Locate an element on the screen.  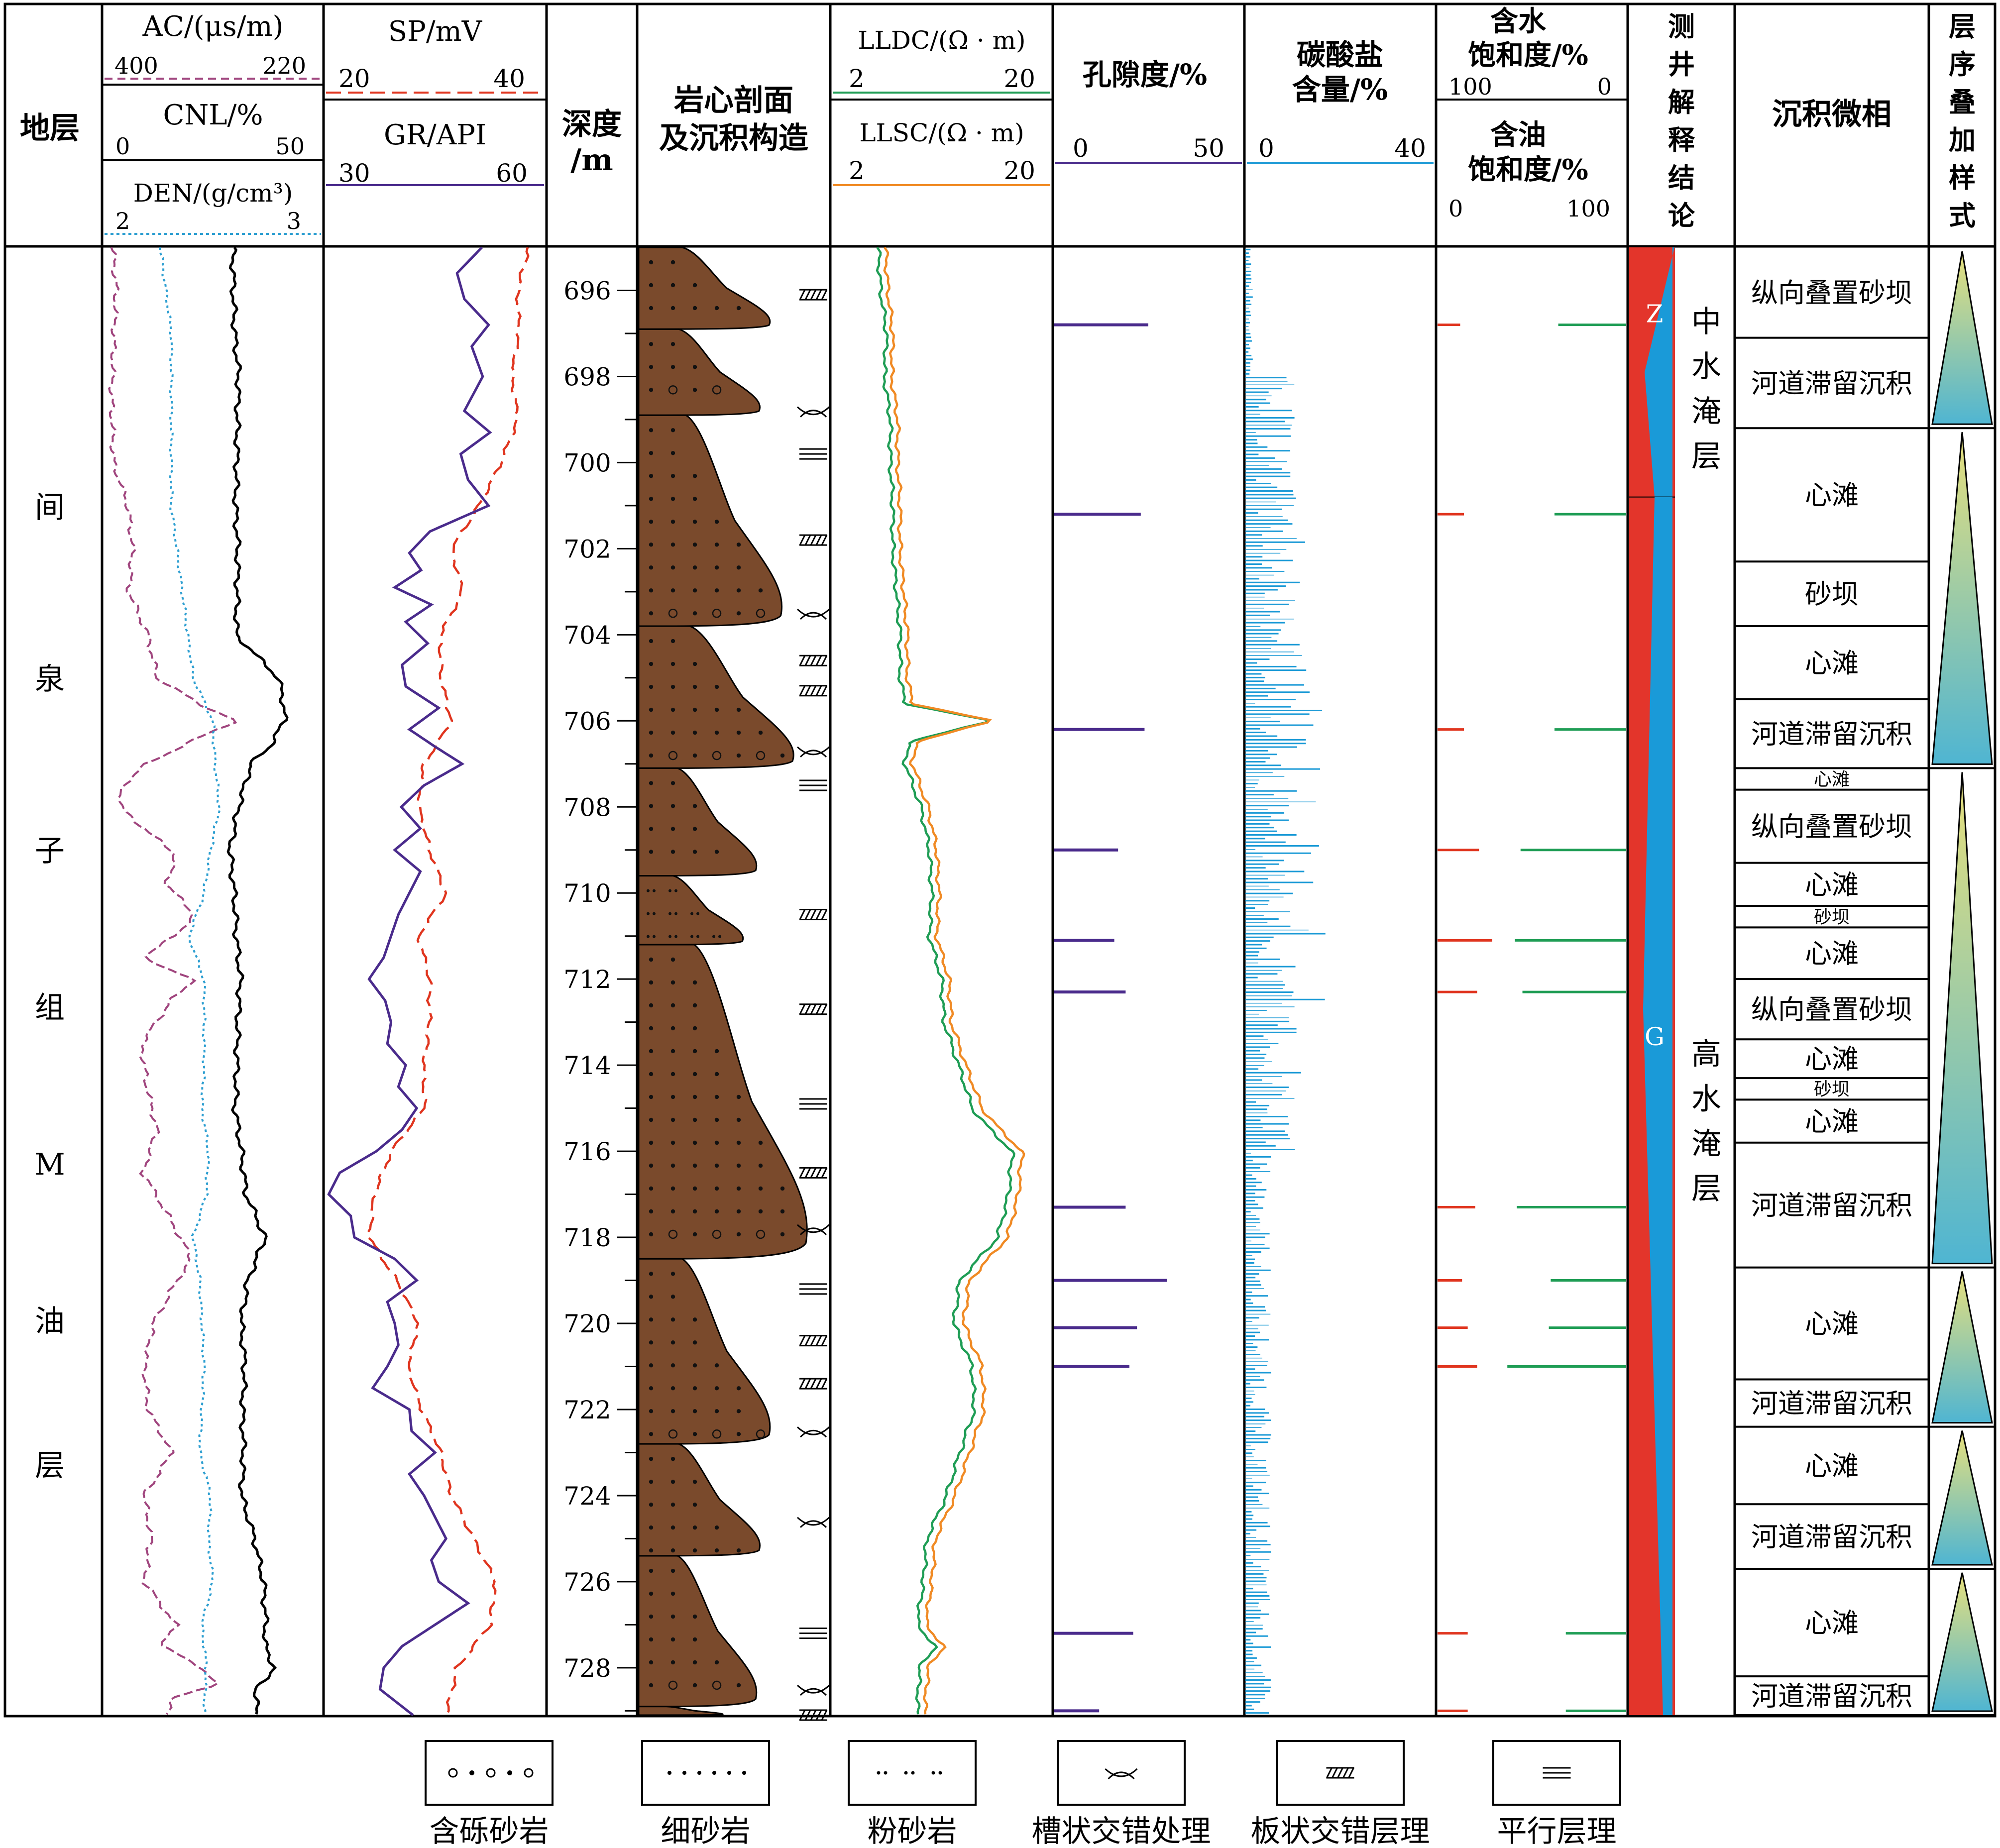
interp-header: 测 井 解 释 结 论 is located at coordinates (1681, 120).